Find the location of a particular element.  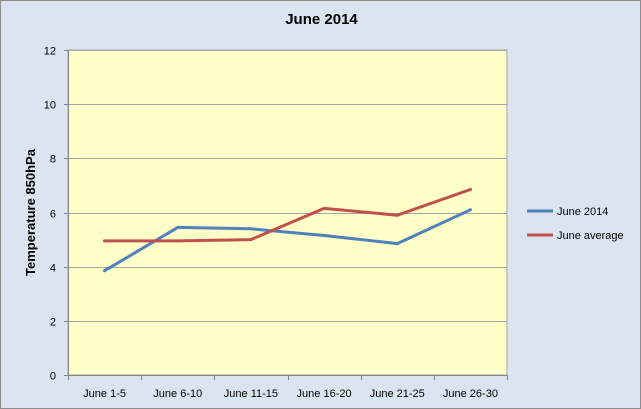

y-axis-title: Temperature 850hPa is located at coordinates (30, 212).